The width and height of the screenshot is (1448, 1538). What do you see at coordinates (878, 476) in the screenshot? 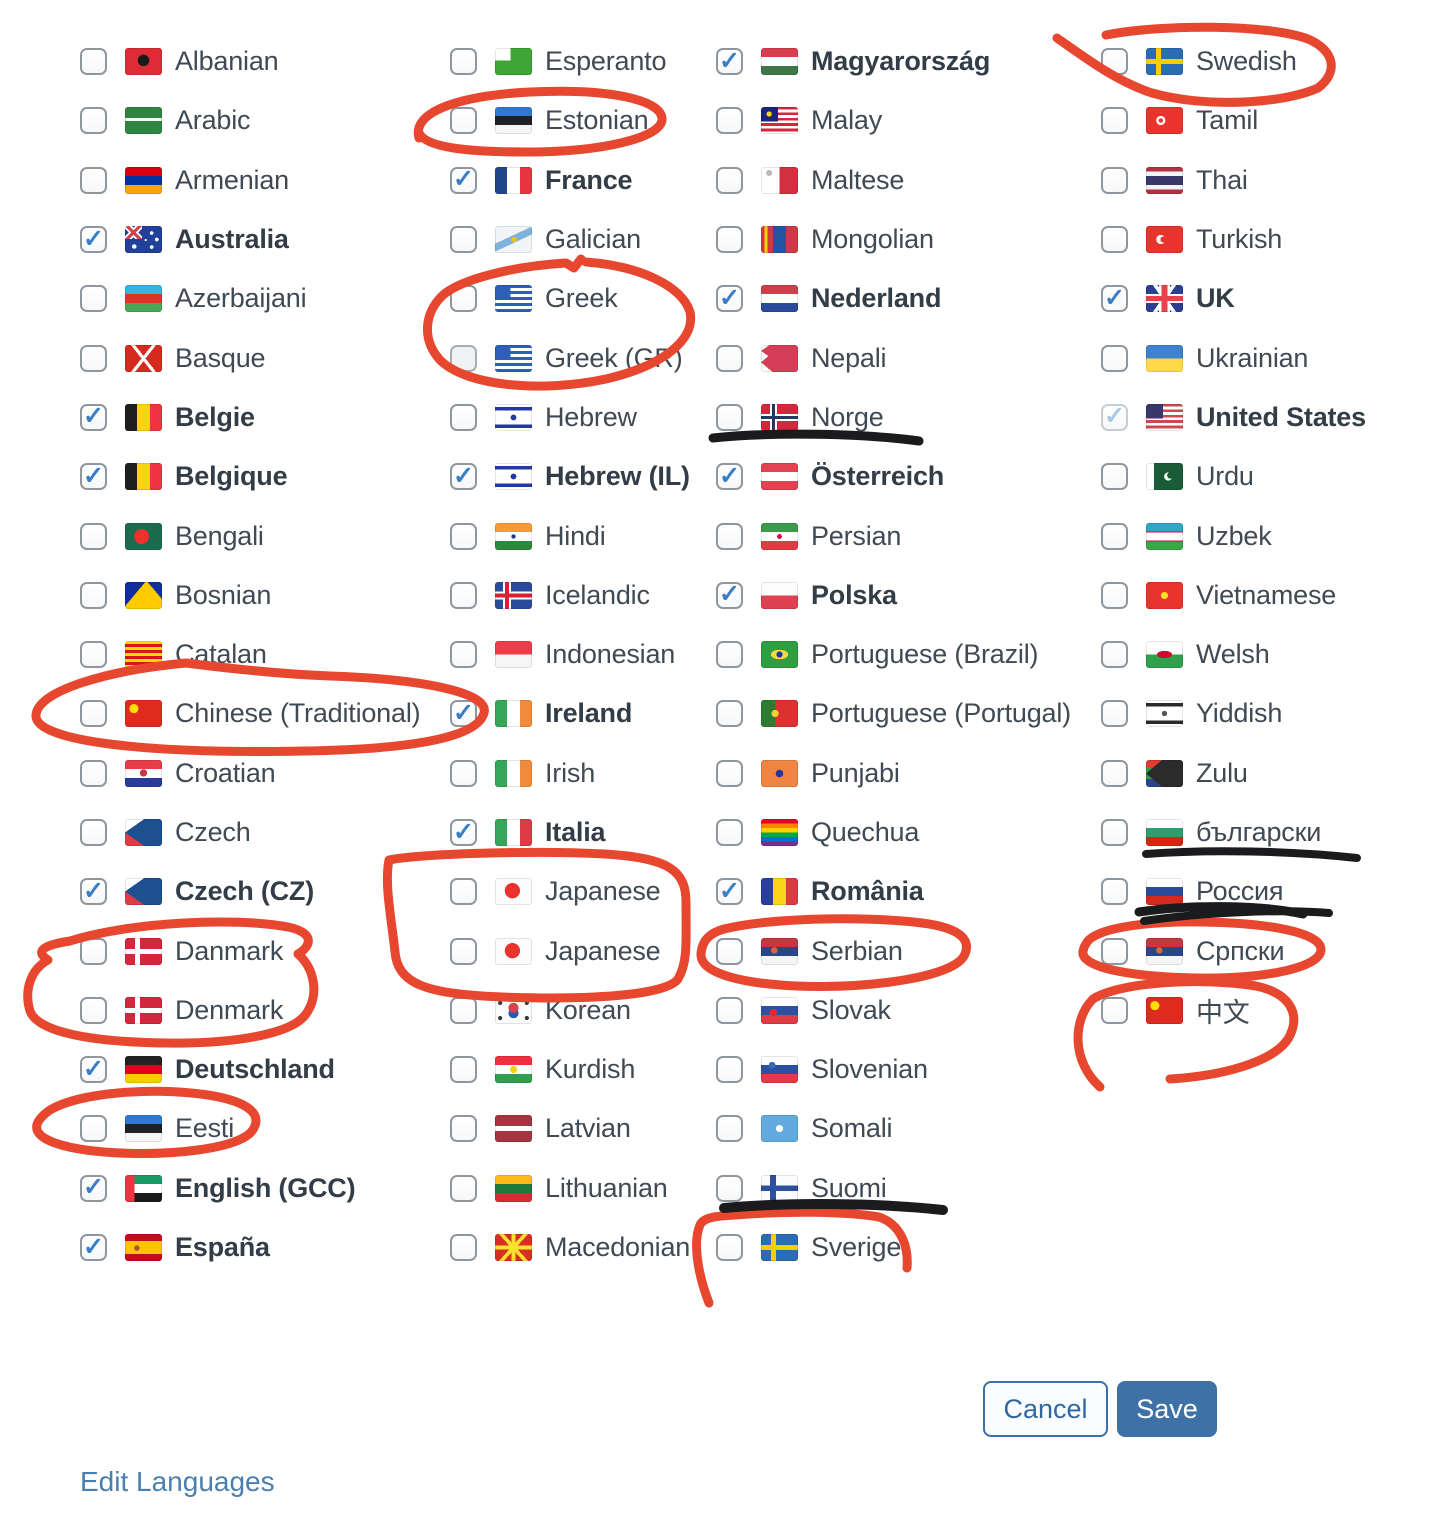
I see `language-label: Österreich` at bounding box center [878, 476].